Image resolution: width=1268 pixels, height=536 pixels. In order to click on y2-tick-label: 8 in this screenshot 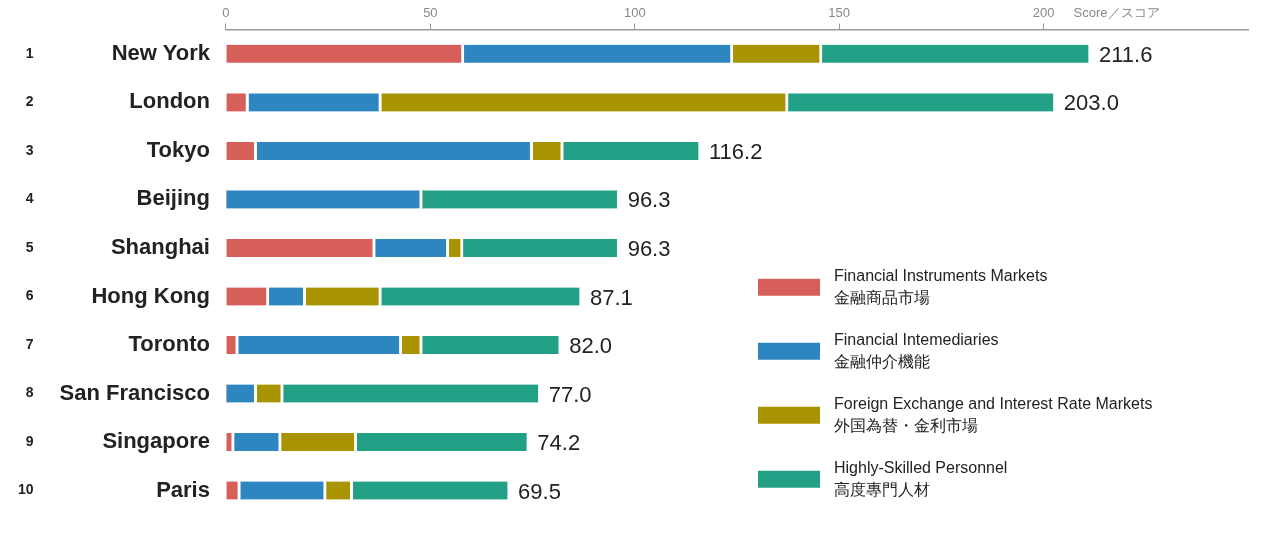, I will do `click(29, 392)`.